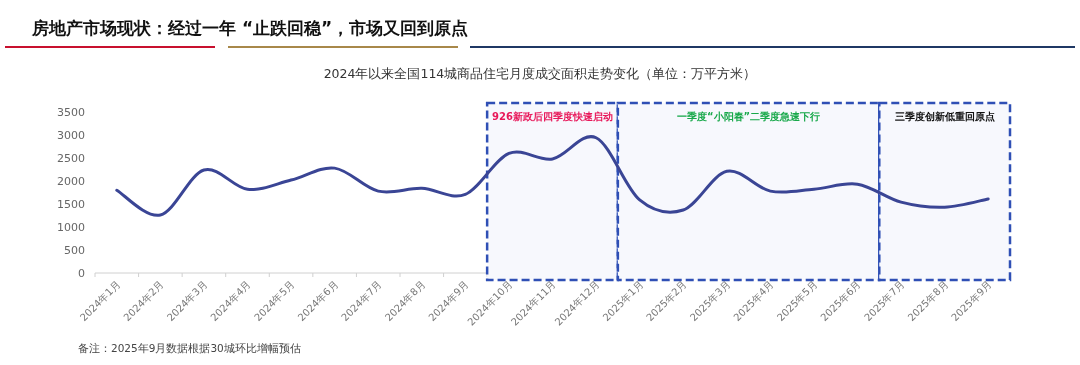 Image resolution: width=1080 pixels, height=365 pixels. I want to click on band-label: 三季度创新低重回原点, so click(944, 116).